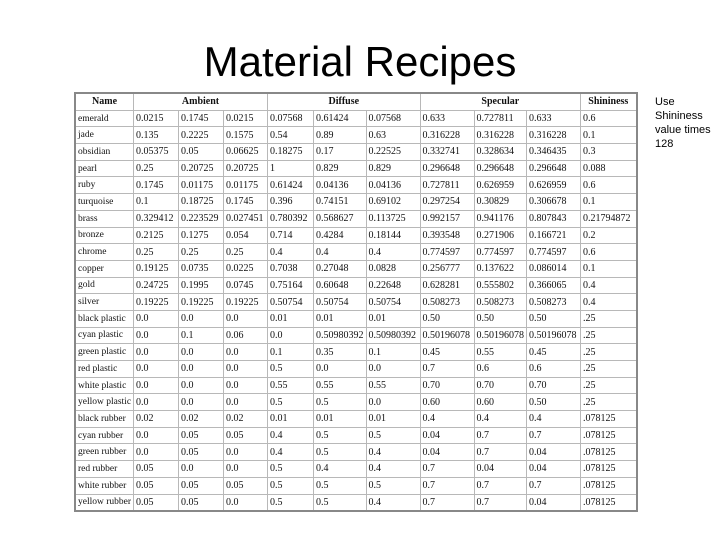 The image size is (720, 540). I want to click on material-name-cell: emerald, so click(104, 118).